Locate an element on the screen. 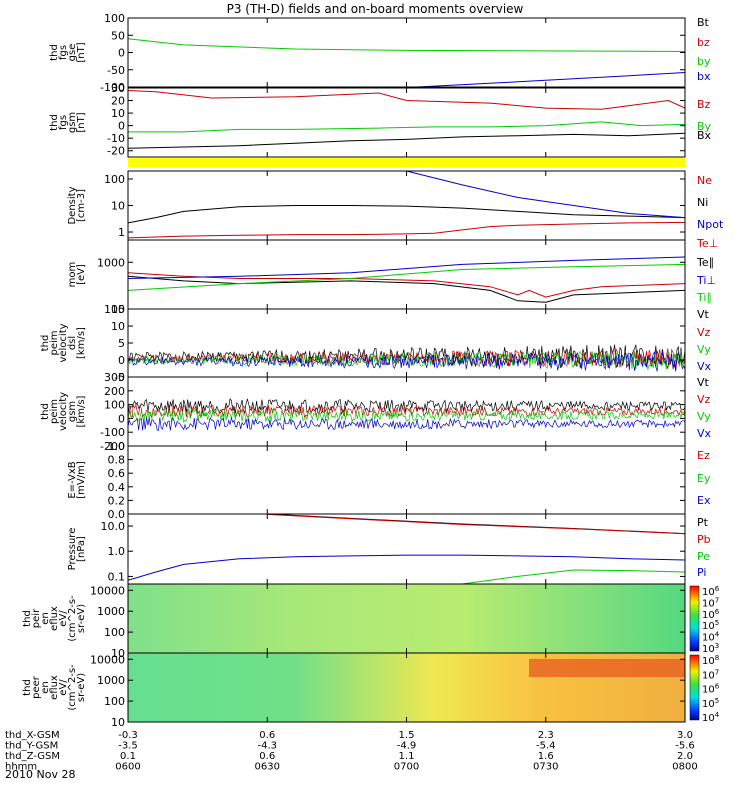 This screenshot has width=750, height=804. y-tick-label: -5 is located at coordinates (119, 377).